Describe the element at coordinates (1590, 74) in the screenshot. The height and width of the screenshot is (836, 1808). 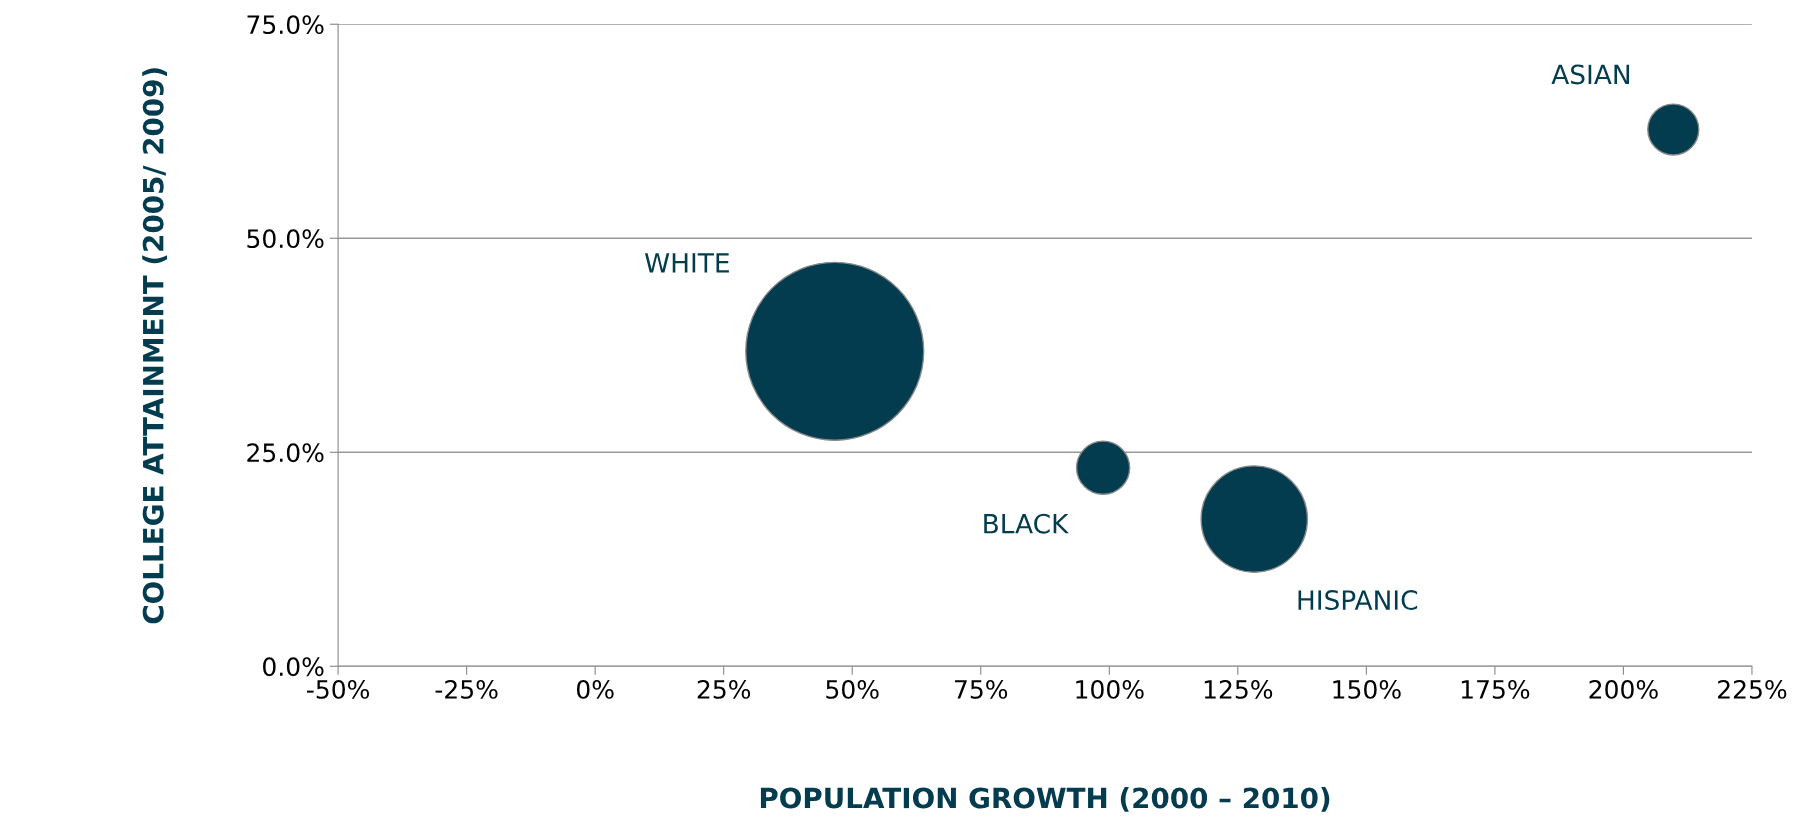
I see `series-label: ASIAN` at that location.